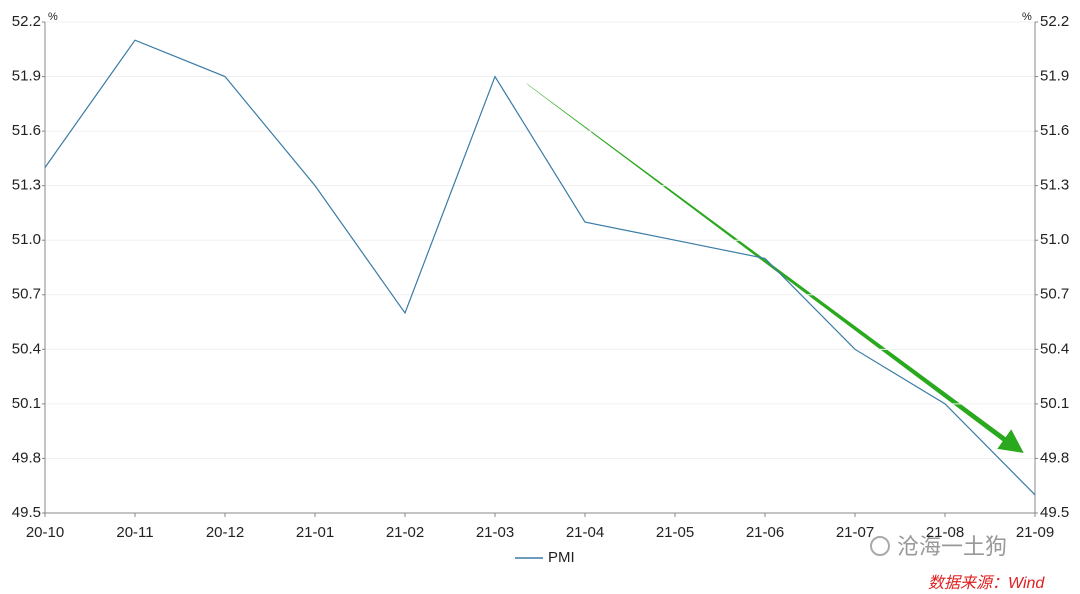 The image size is (1080, 594). I want to click on y-tick-label: 51.0, so click(26, 239).